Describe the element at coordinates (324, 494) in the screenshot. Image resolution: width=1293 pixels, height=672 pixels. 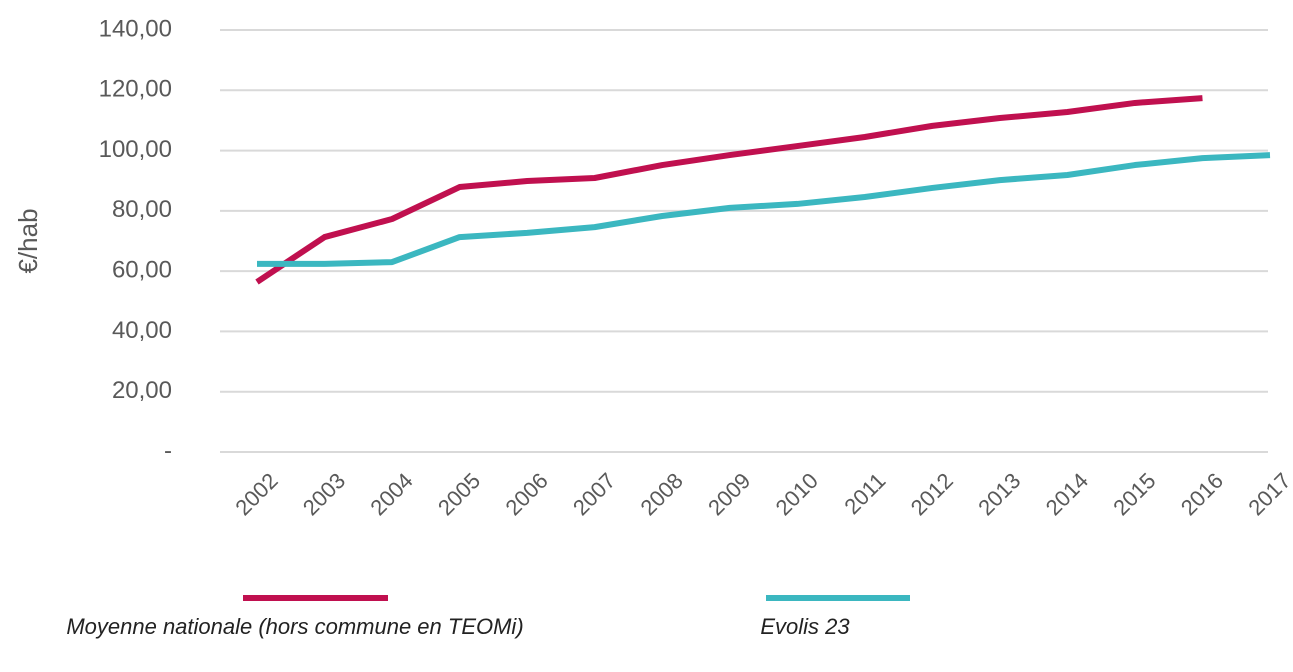
I see `x-tick-label: 2003` at that location.